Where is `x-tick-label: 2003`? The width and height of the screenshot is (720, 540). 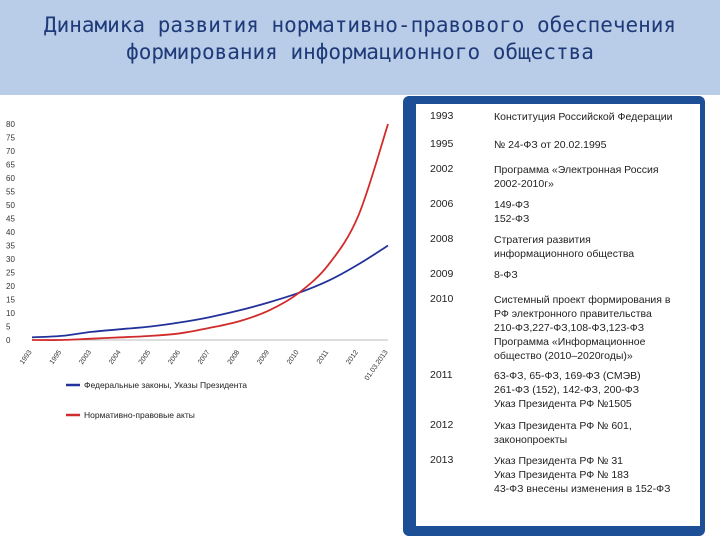 x-tick-label: 2003 is located at coordinates (85, 357).